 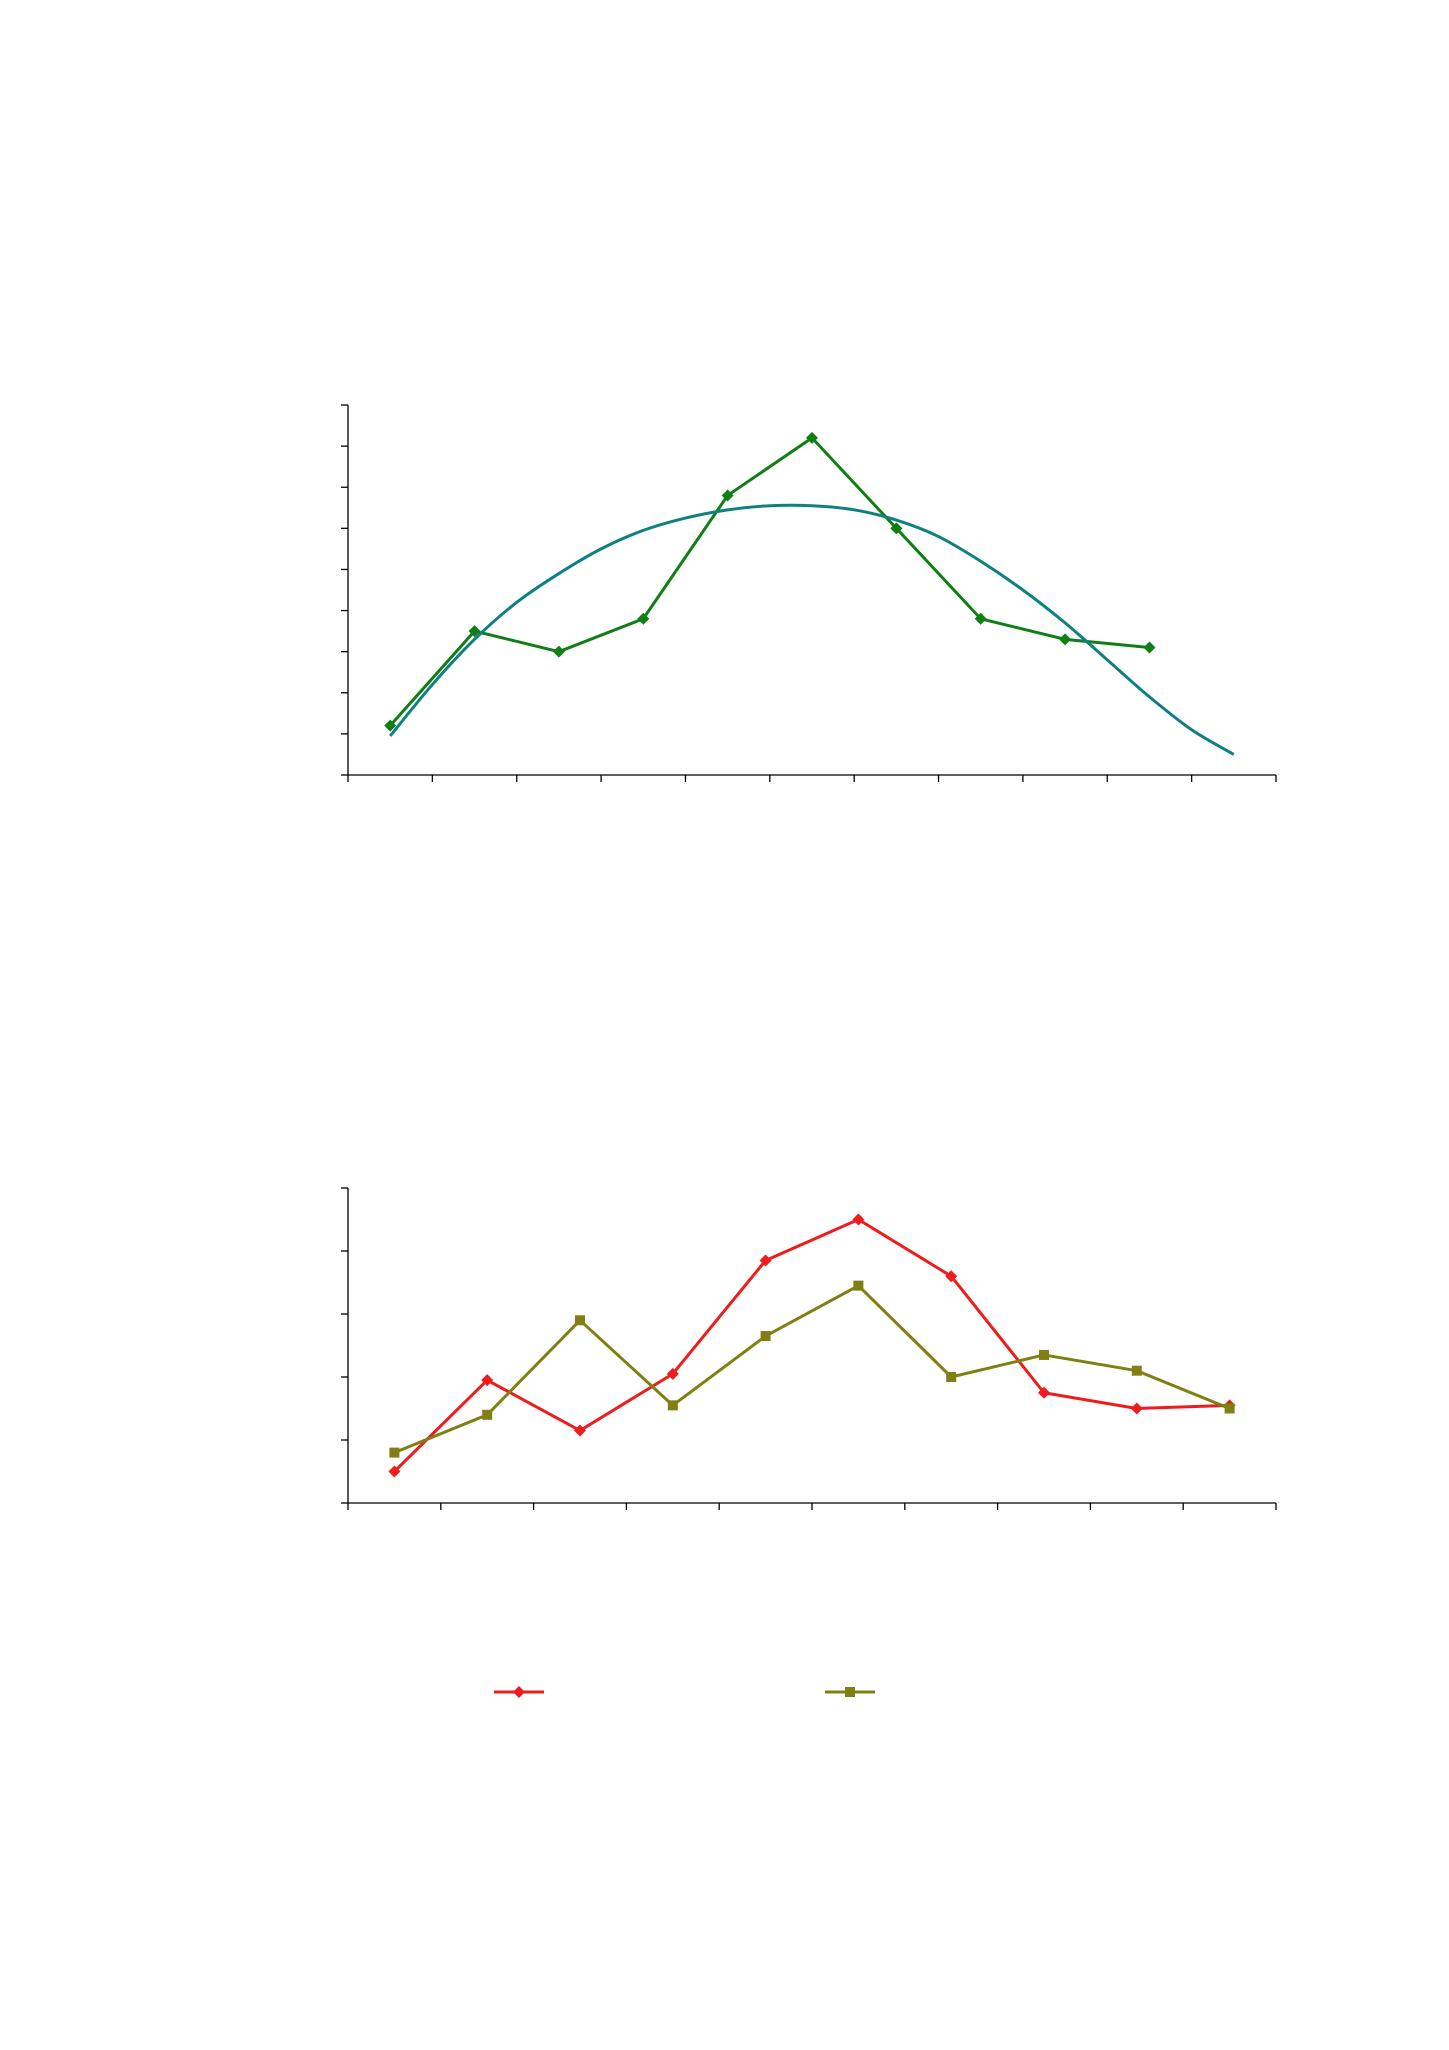 I want to click on bottom-chart-legend, so click(x=710, y=1692).